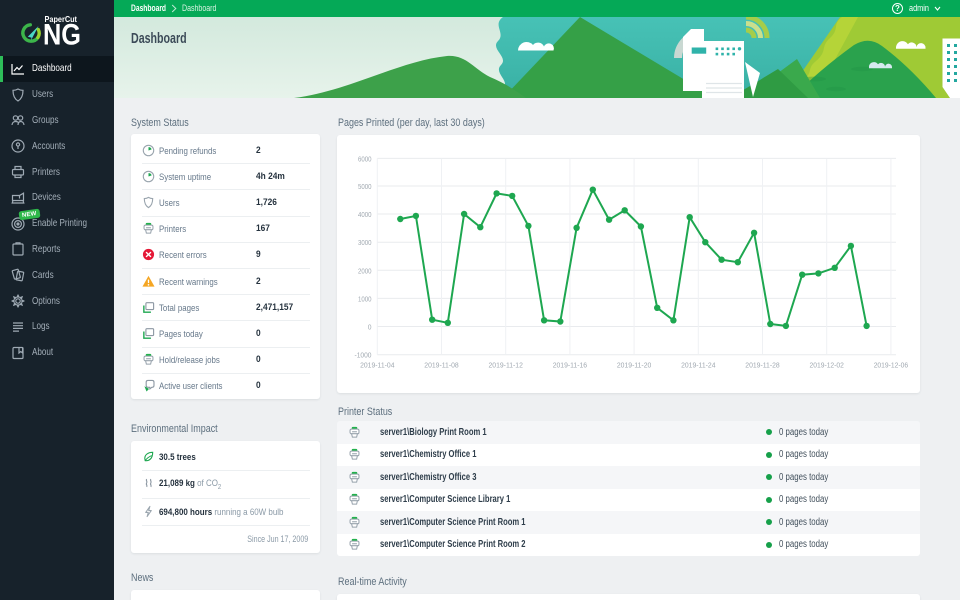 This screenshot has width=960, height=600. Describe the element at coordinates (441, 364) in the screenshot. I see `svg-text: 2019-11-08` at that location.